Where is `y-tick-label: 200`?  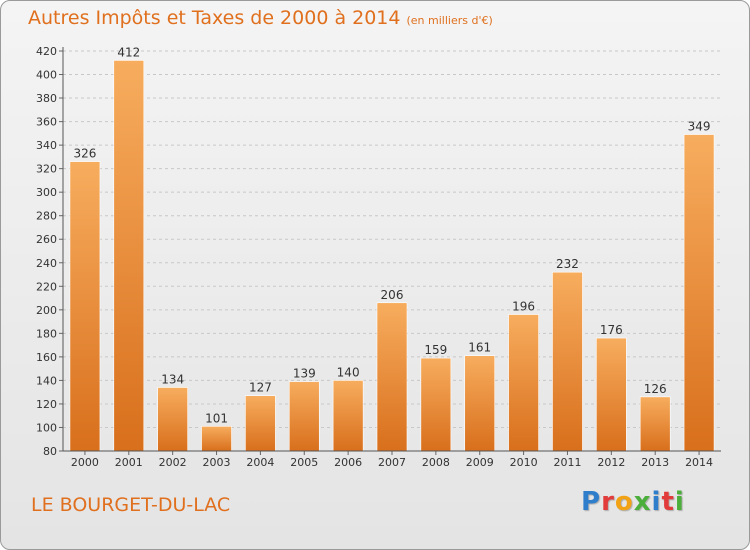
y-tick-label: 200 is located at coordinates (46, 310).